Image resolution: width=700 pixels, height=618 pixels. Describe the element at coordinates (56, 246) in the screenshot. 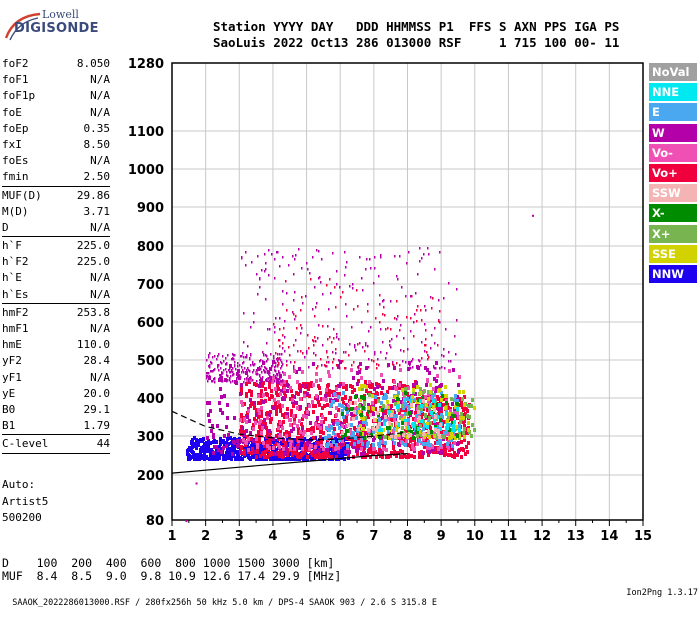

I see `param-row: h`F 225.0` at that location.